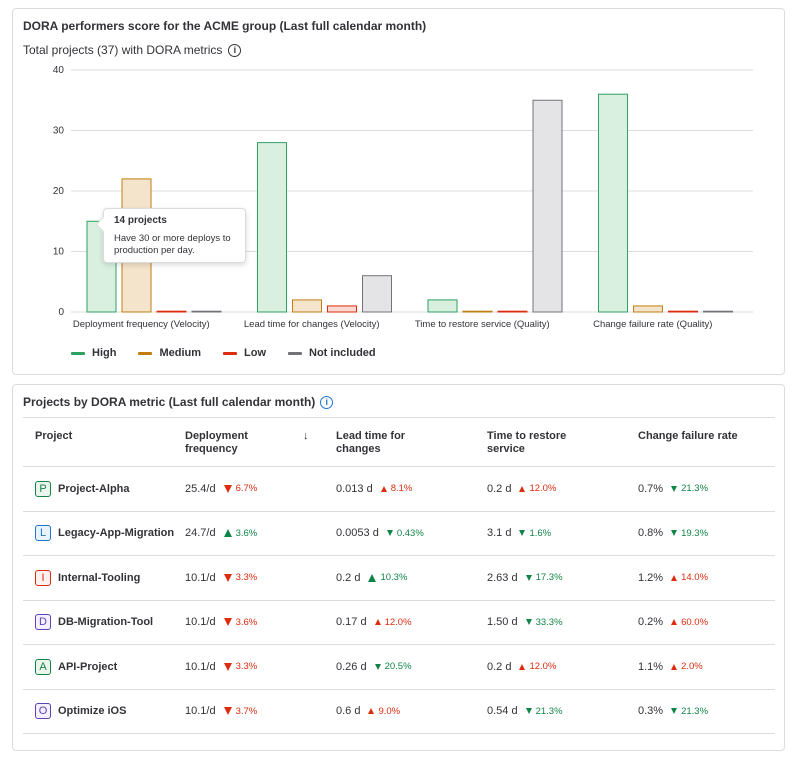  What do you see at coordinates (543, 667) in the screenshot?
I see `trend-percent: 12.0%` at bounding box center [543, 667].